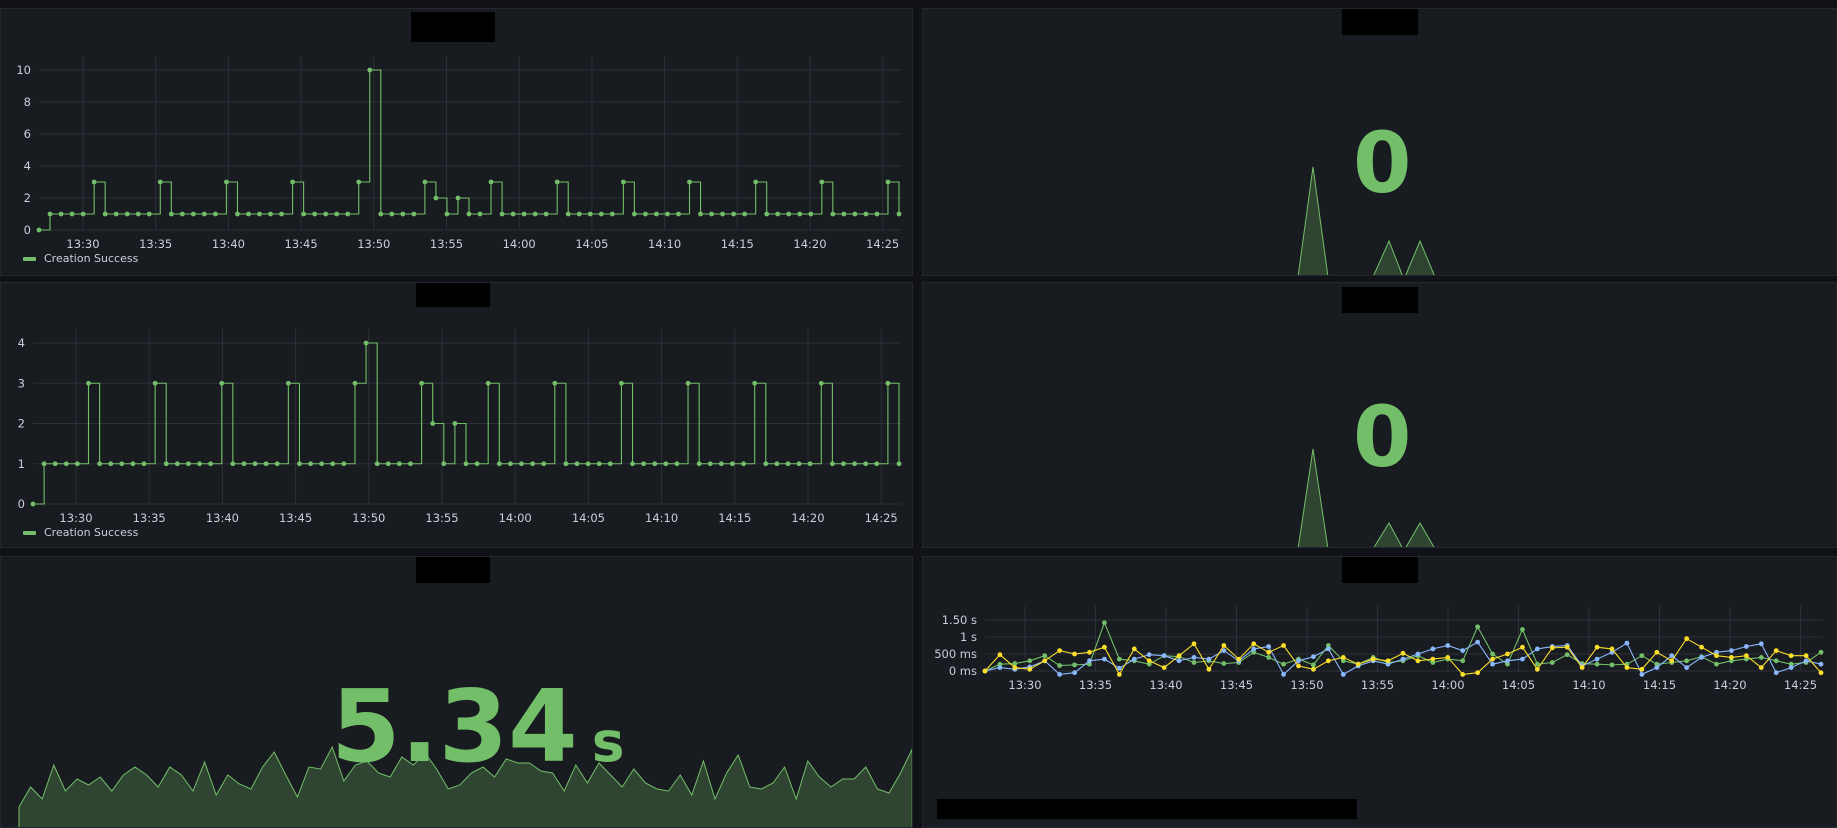 Image resolution: width=1837 pixels, height=828 pixels. I want to click on x-tick-label: 13:50, so click(373, 244).